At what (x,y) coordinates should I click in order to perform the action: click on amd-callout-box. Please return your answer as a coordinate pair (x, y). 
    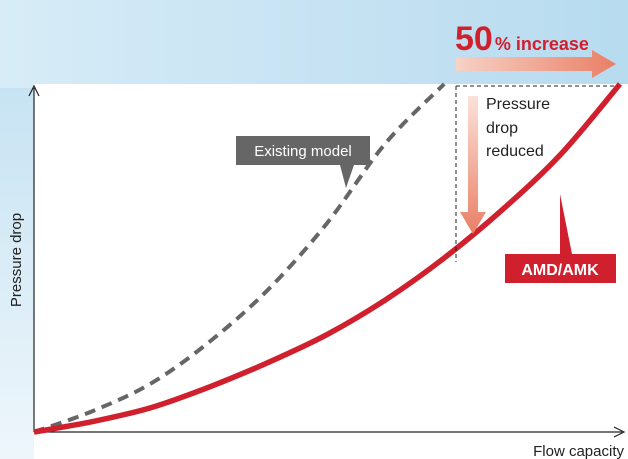
    Looking at the image, I should click on (560, 268).